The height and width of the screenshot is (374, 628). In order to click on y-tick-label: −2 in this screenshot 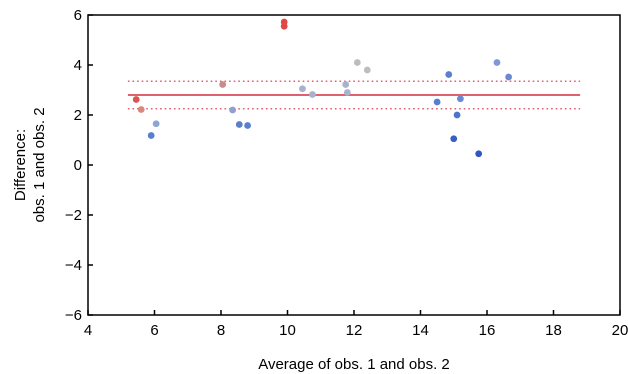, I will do `click(73, 215)`.